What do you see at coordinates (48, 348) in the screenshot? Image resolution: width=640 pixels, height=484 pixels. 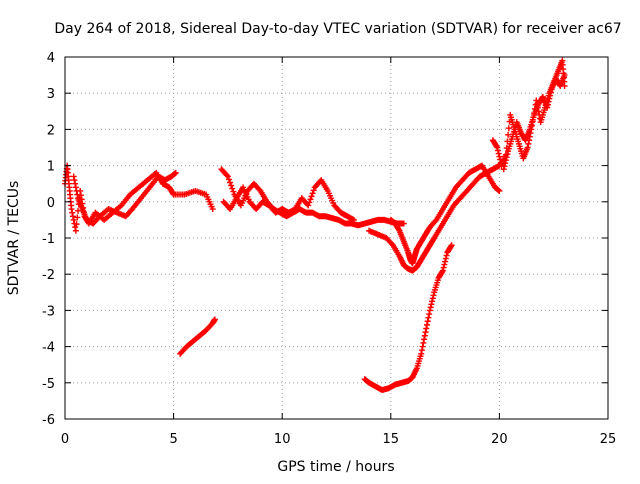 I see `y-tick-label: -4` at bounding box center [48, 348].